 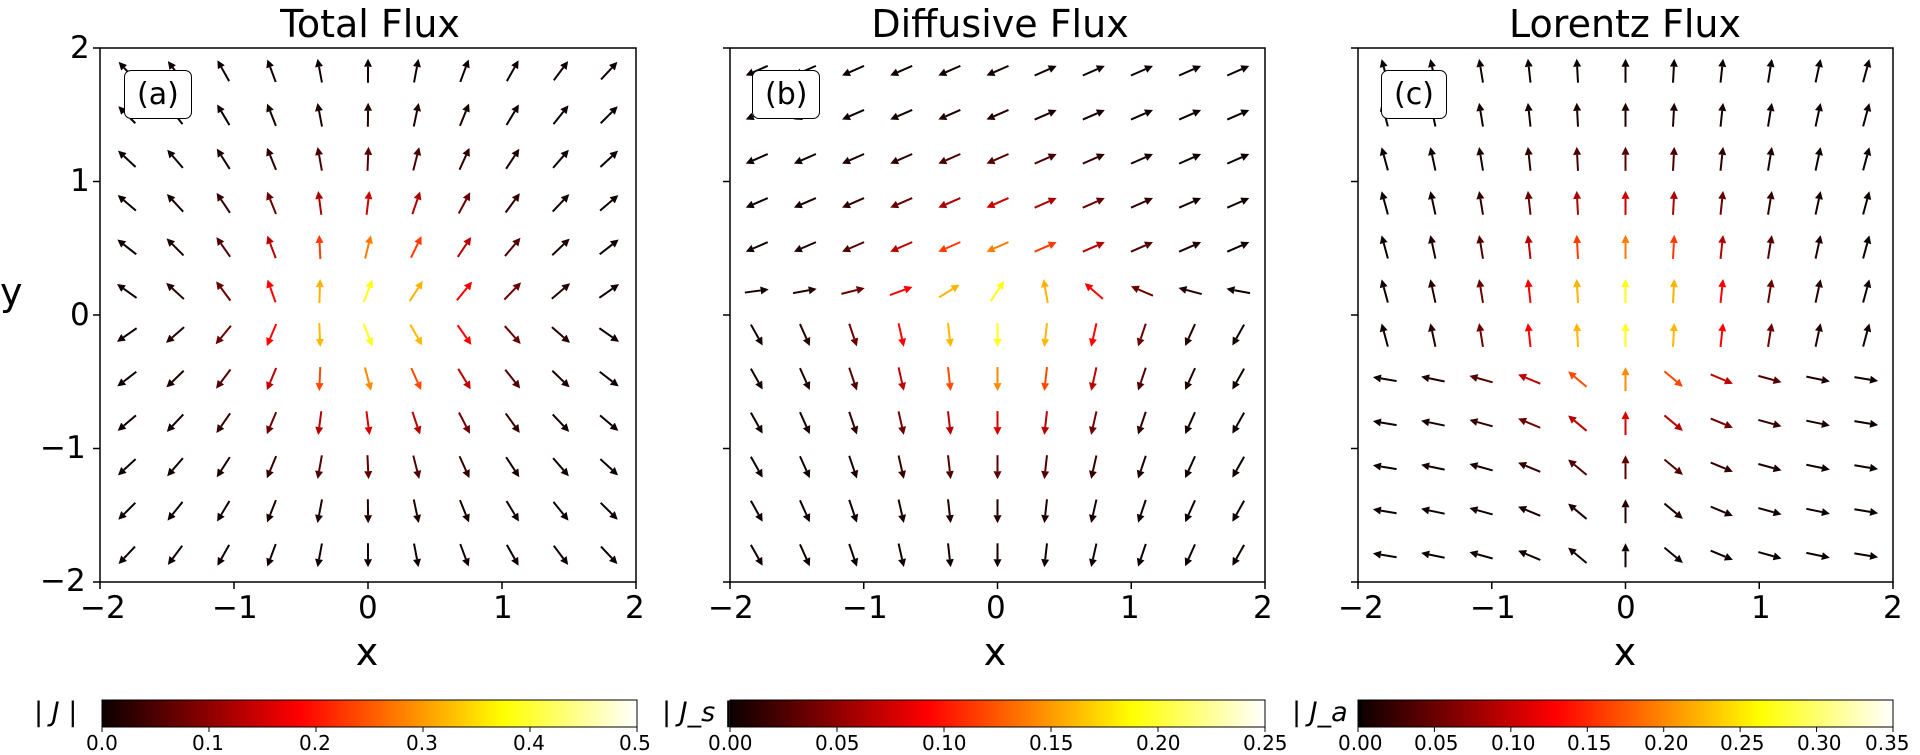 What do you see at coordinates (1130, 608) in the screenshot?
I see `panel-b-xtick: 1` at bounding box center [1130, 608].